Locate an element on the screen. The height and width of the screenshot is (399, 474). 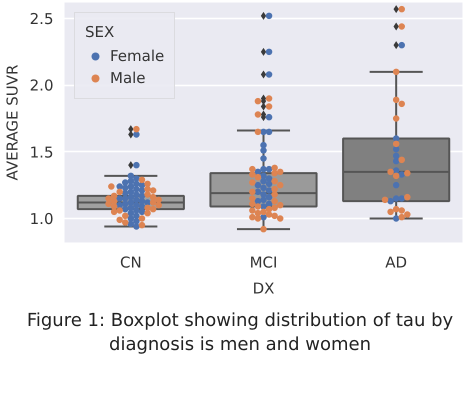
caption: Figure 1: Boxplot showing distribution of tau by diagnosis is men and women is located at coordinates (240, 333).